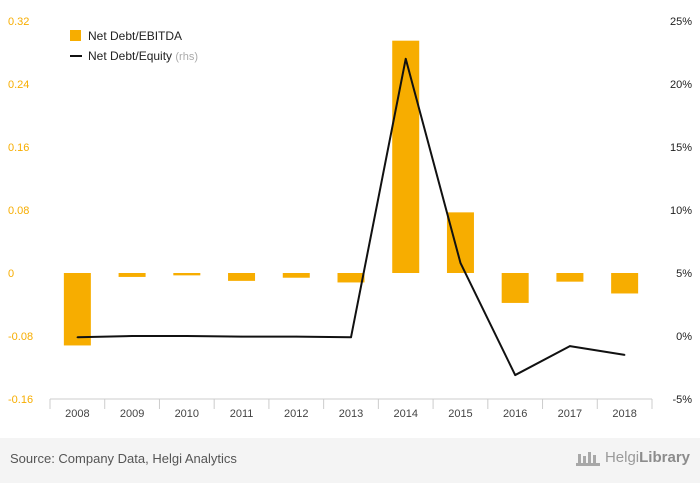  What do you see at coordinates (622, 457) in the screenshot?
I see `brand-name-light: Helgi` at bounding box center [622, 457].